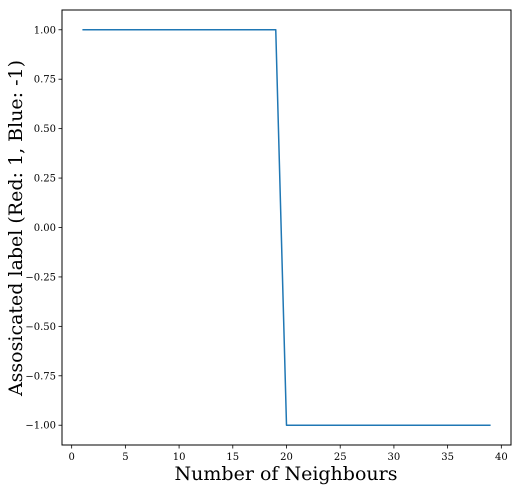 Image resolution: width=519 pixels, height=490 pixels. What do you see at coordinates (40, 277) in the screenshot?
I see `y-tick-label: −0.25` at bounding box center [40, 277].